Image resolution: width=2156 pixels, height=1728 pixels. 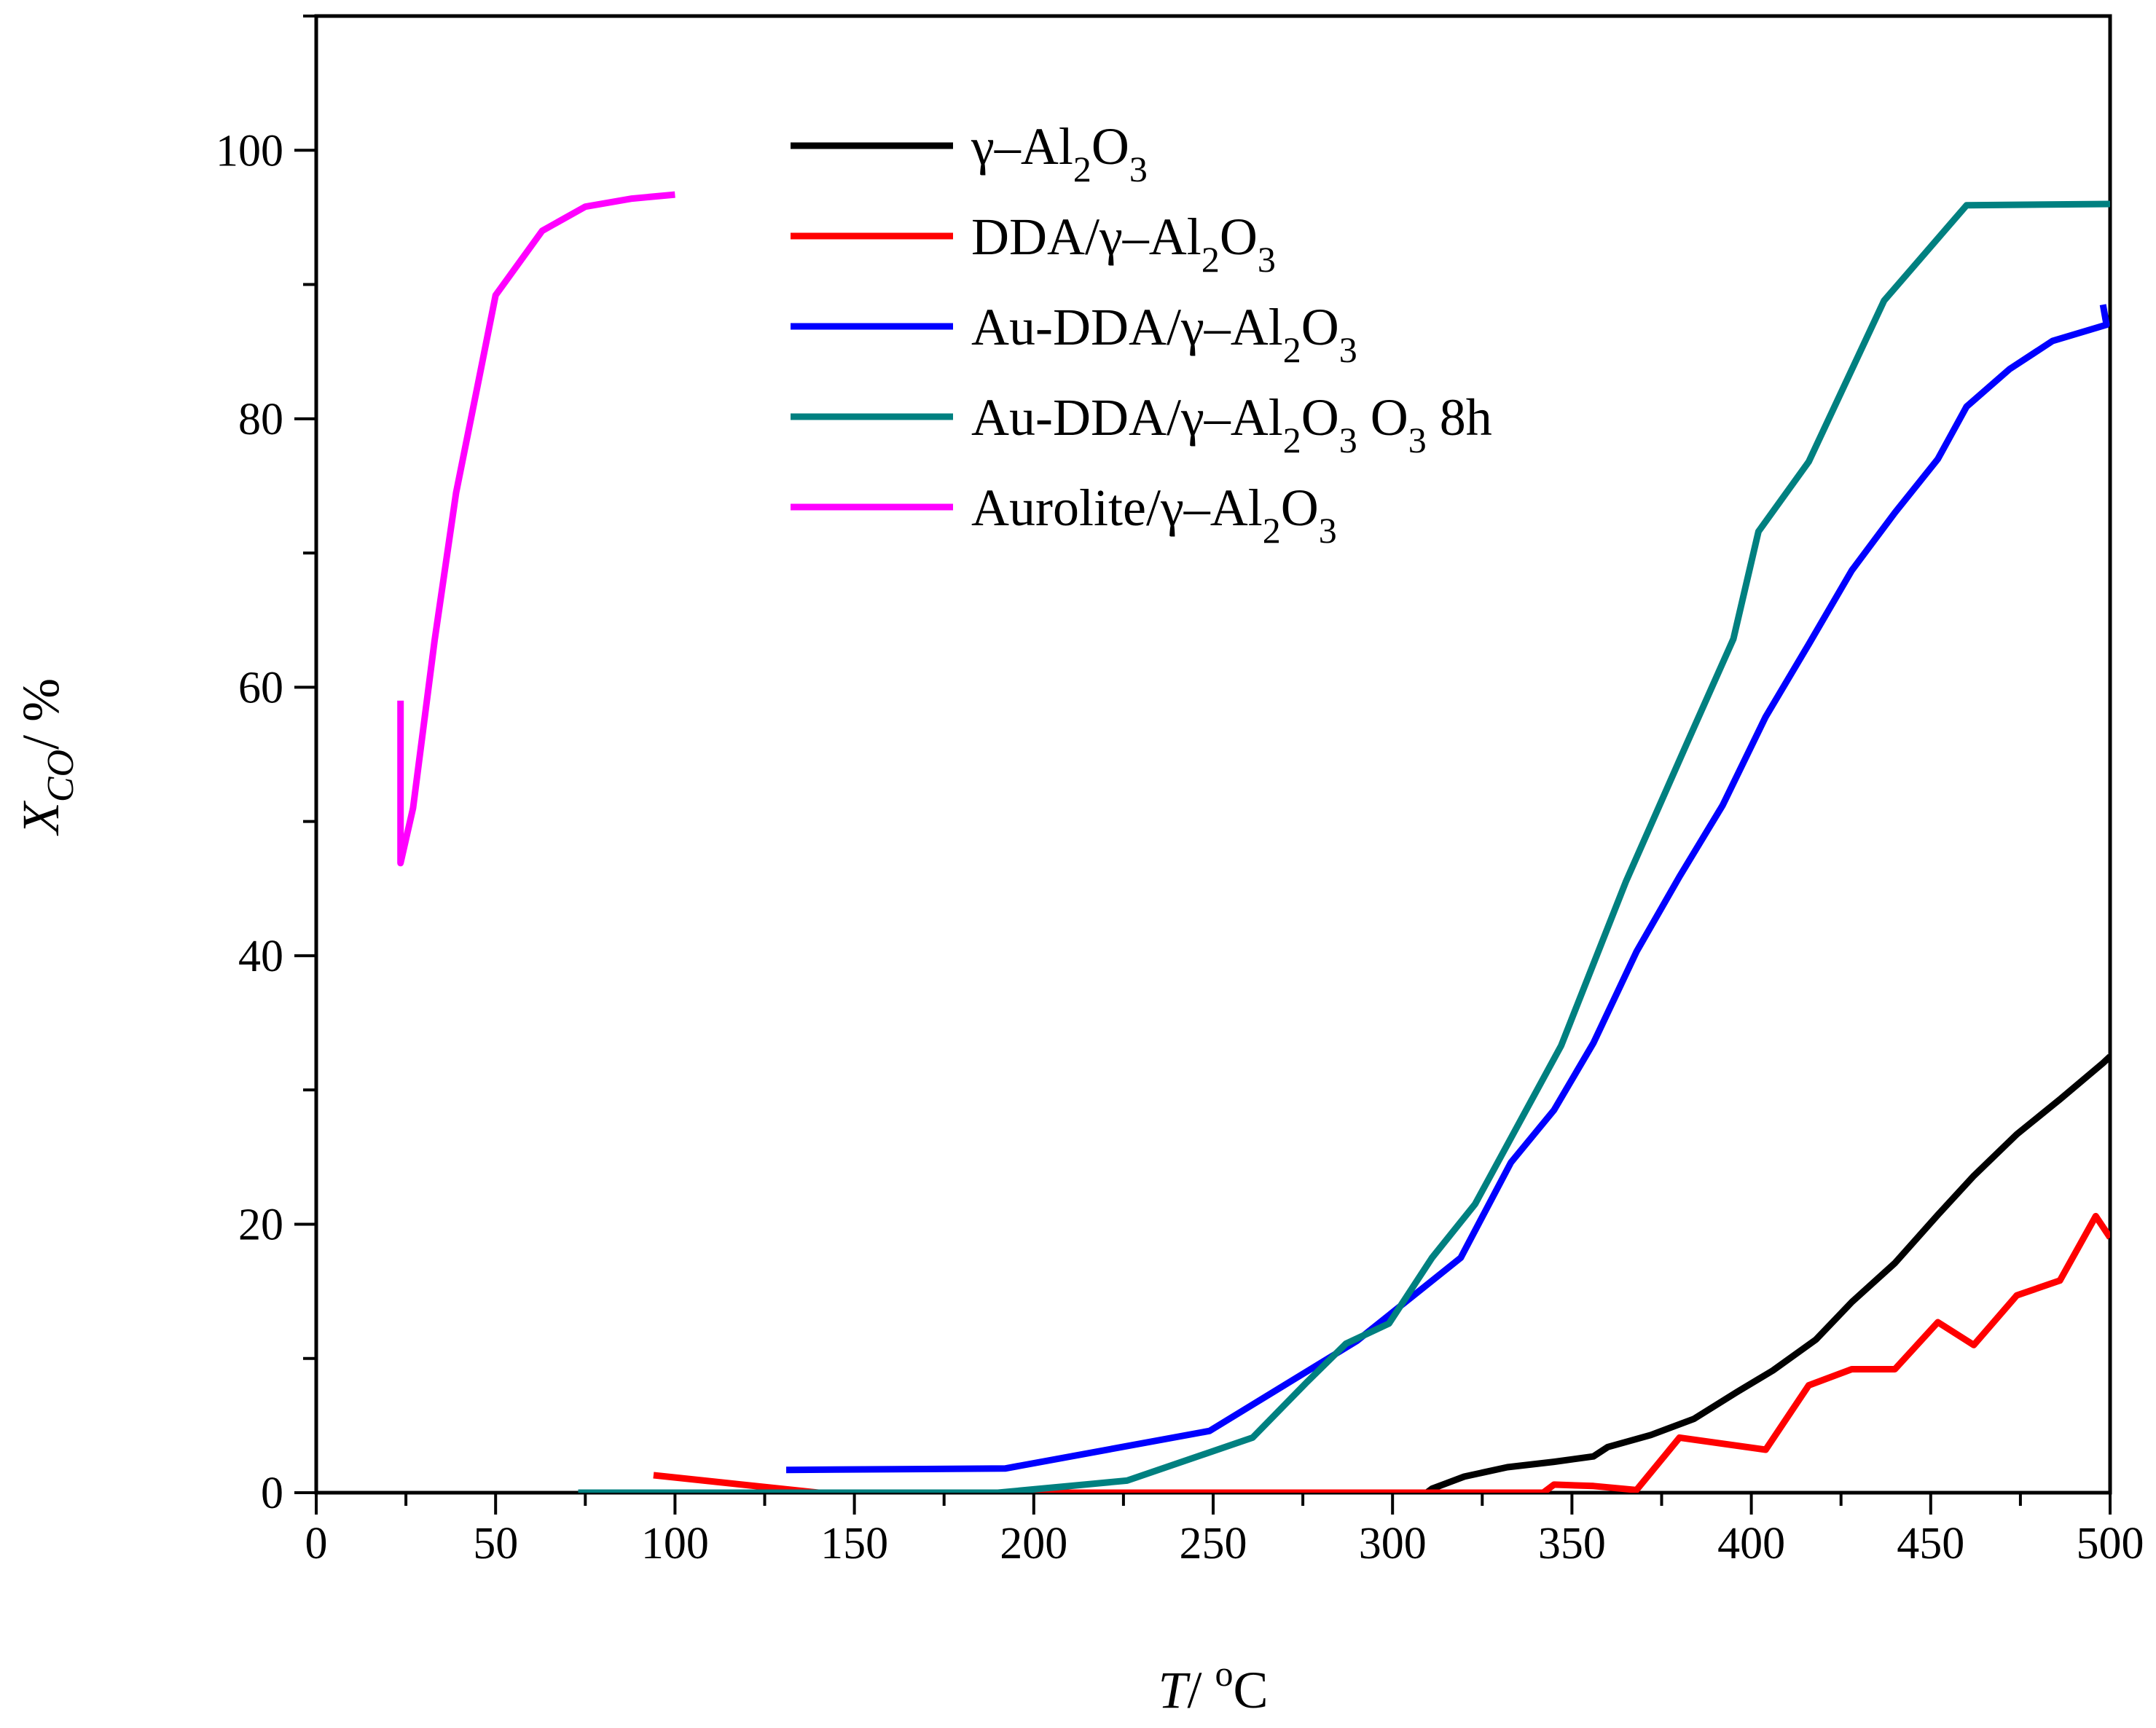 I want to click on y-axis-title-sub: CO, so click(x=61, y=776).